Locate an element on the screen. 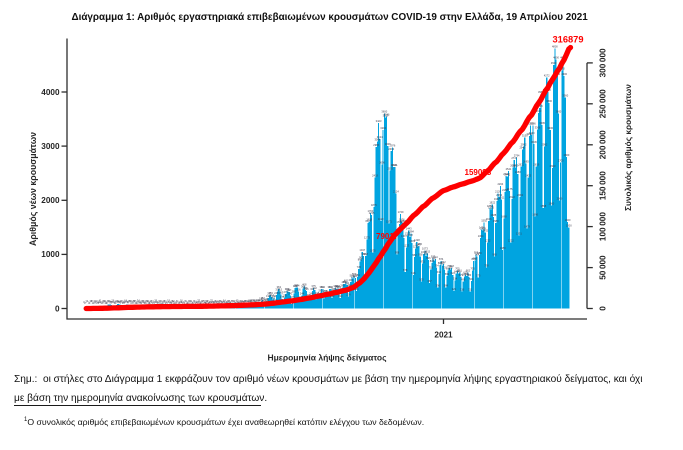 The image size is (683, 450). svg-text: 79017 is located at coordinates (387, 236).